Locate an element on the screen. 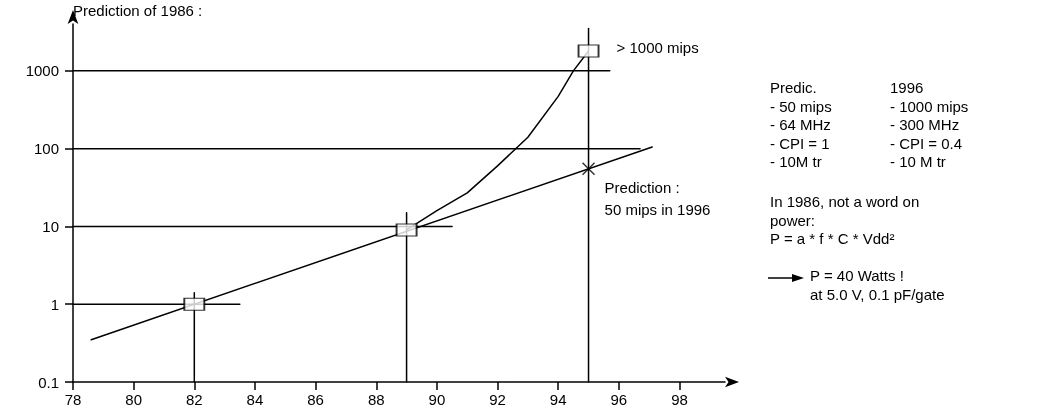 The image size is (1038, 418). x-tick-label: 98 is located at coordinates (679, 399).